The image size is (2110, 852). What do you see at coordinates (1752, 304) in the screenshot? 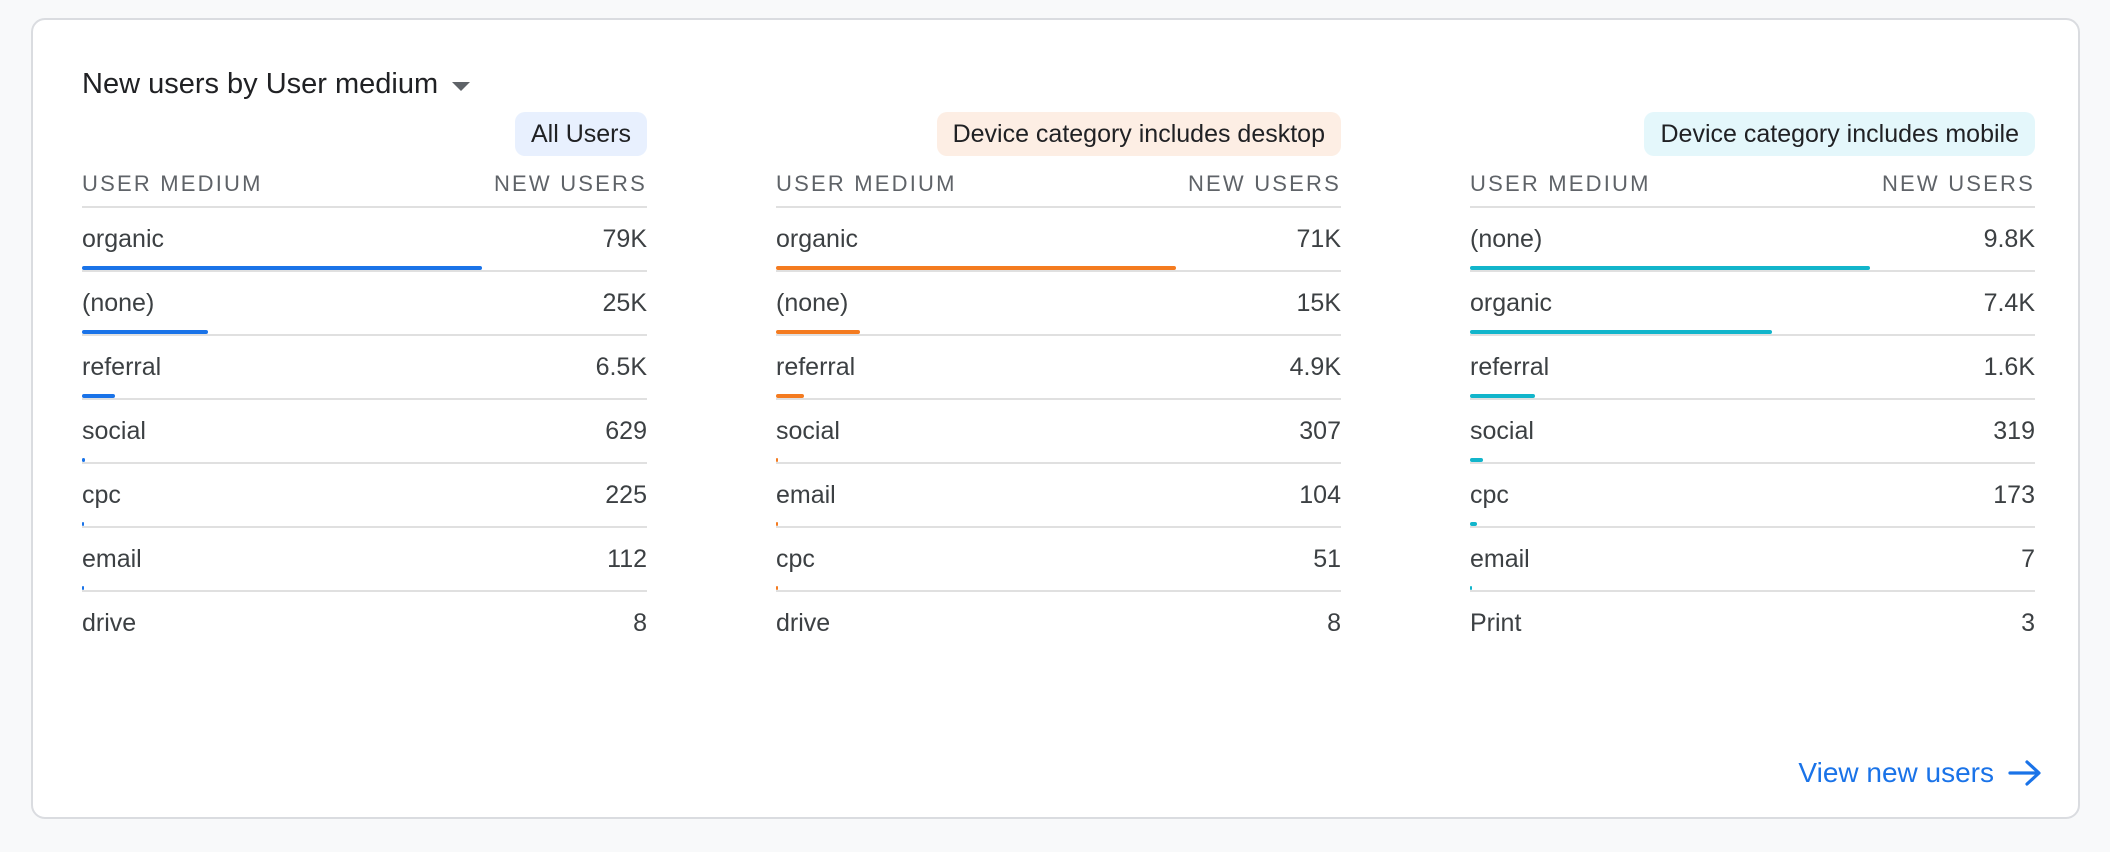
I see `table-row: organic 7.4K` at bounding box center [1752, 304].